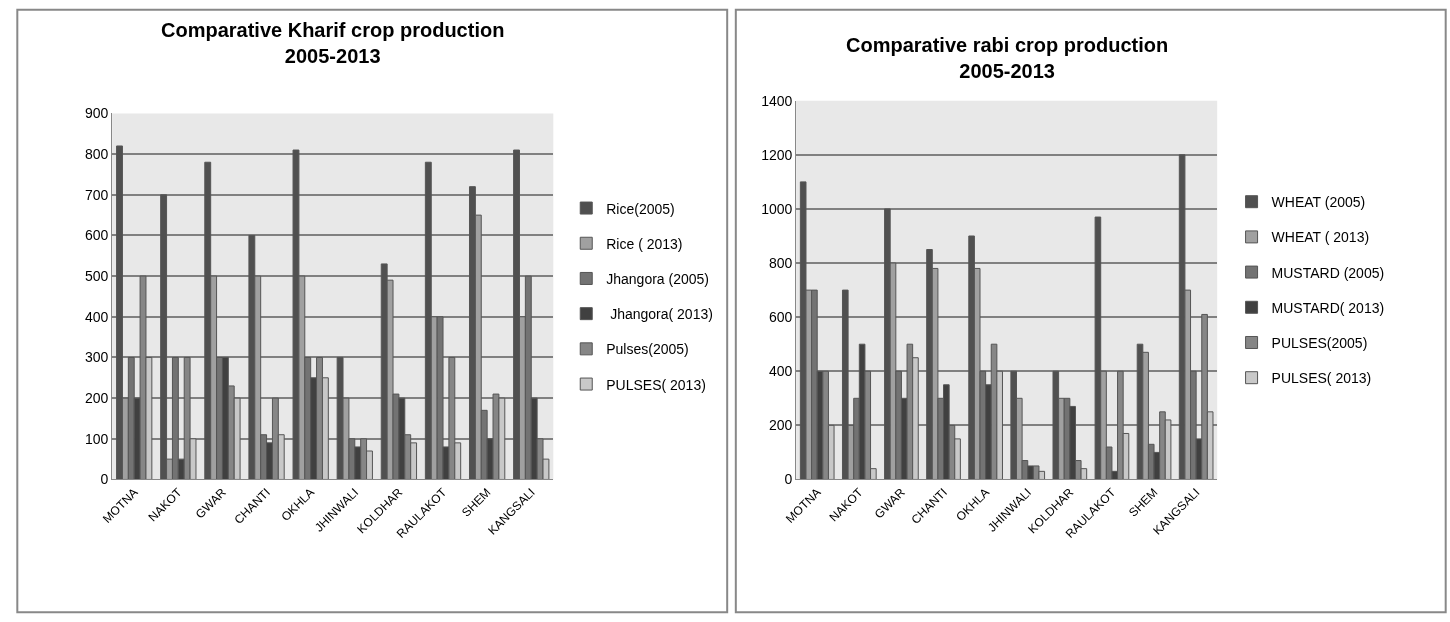  I want to click on y-tick-label: 1400, so click(777, 100).